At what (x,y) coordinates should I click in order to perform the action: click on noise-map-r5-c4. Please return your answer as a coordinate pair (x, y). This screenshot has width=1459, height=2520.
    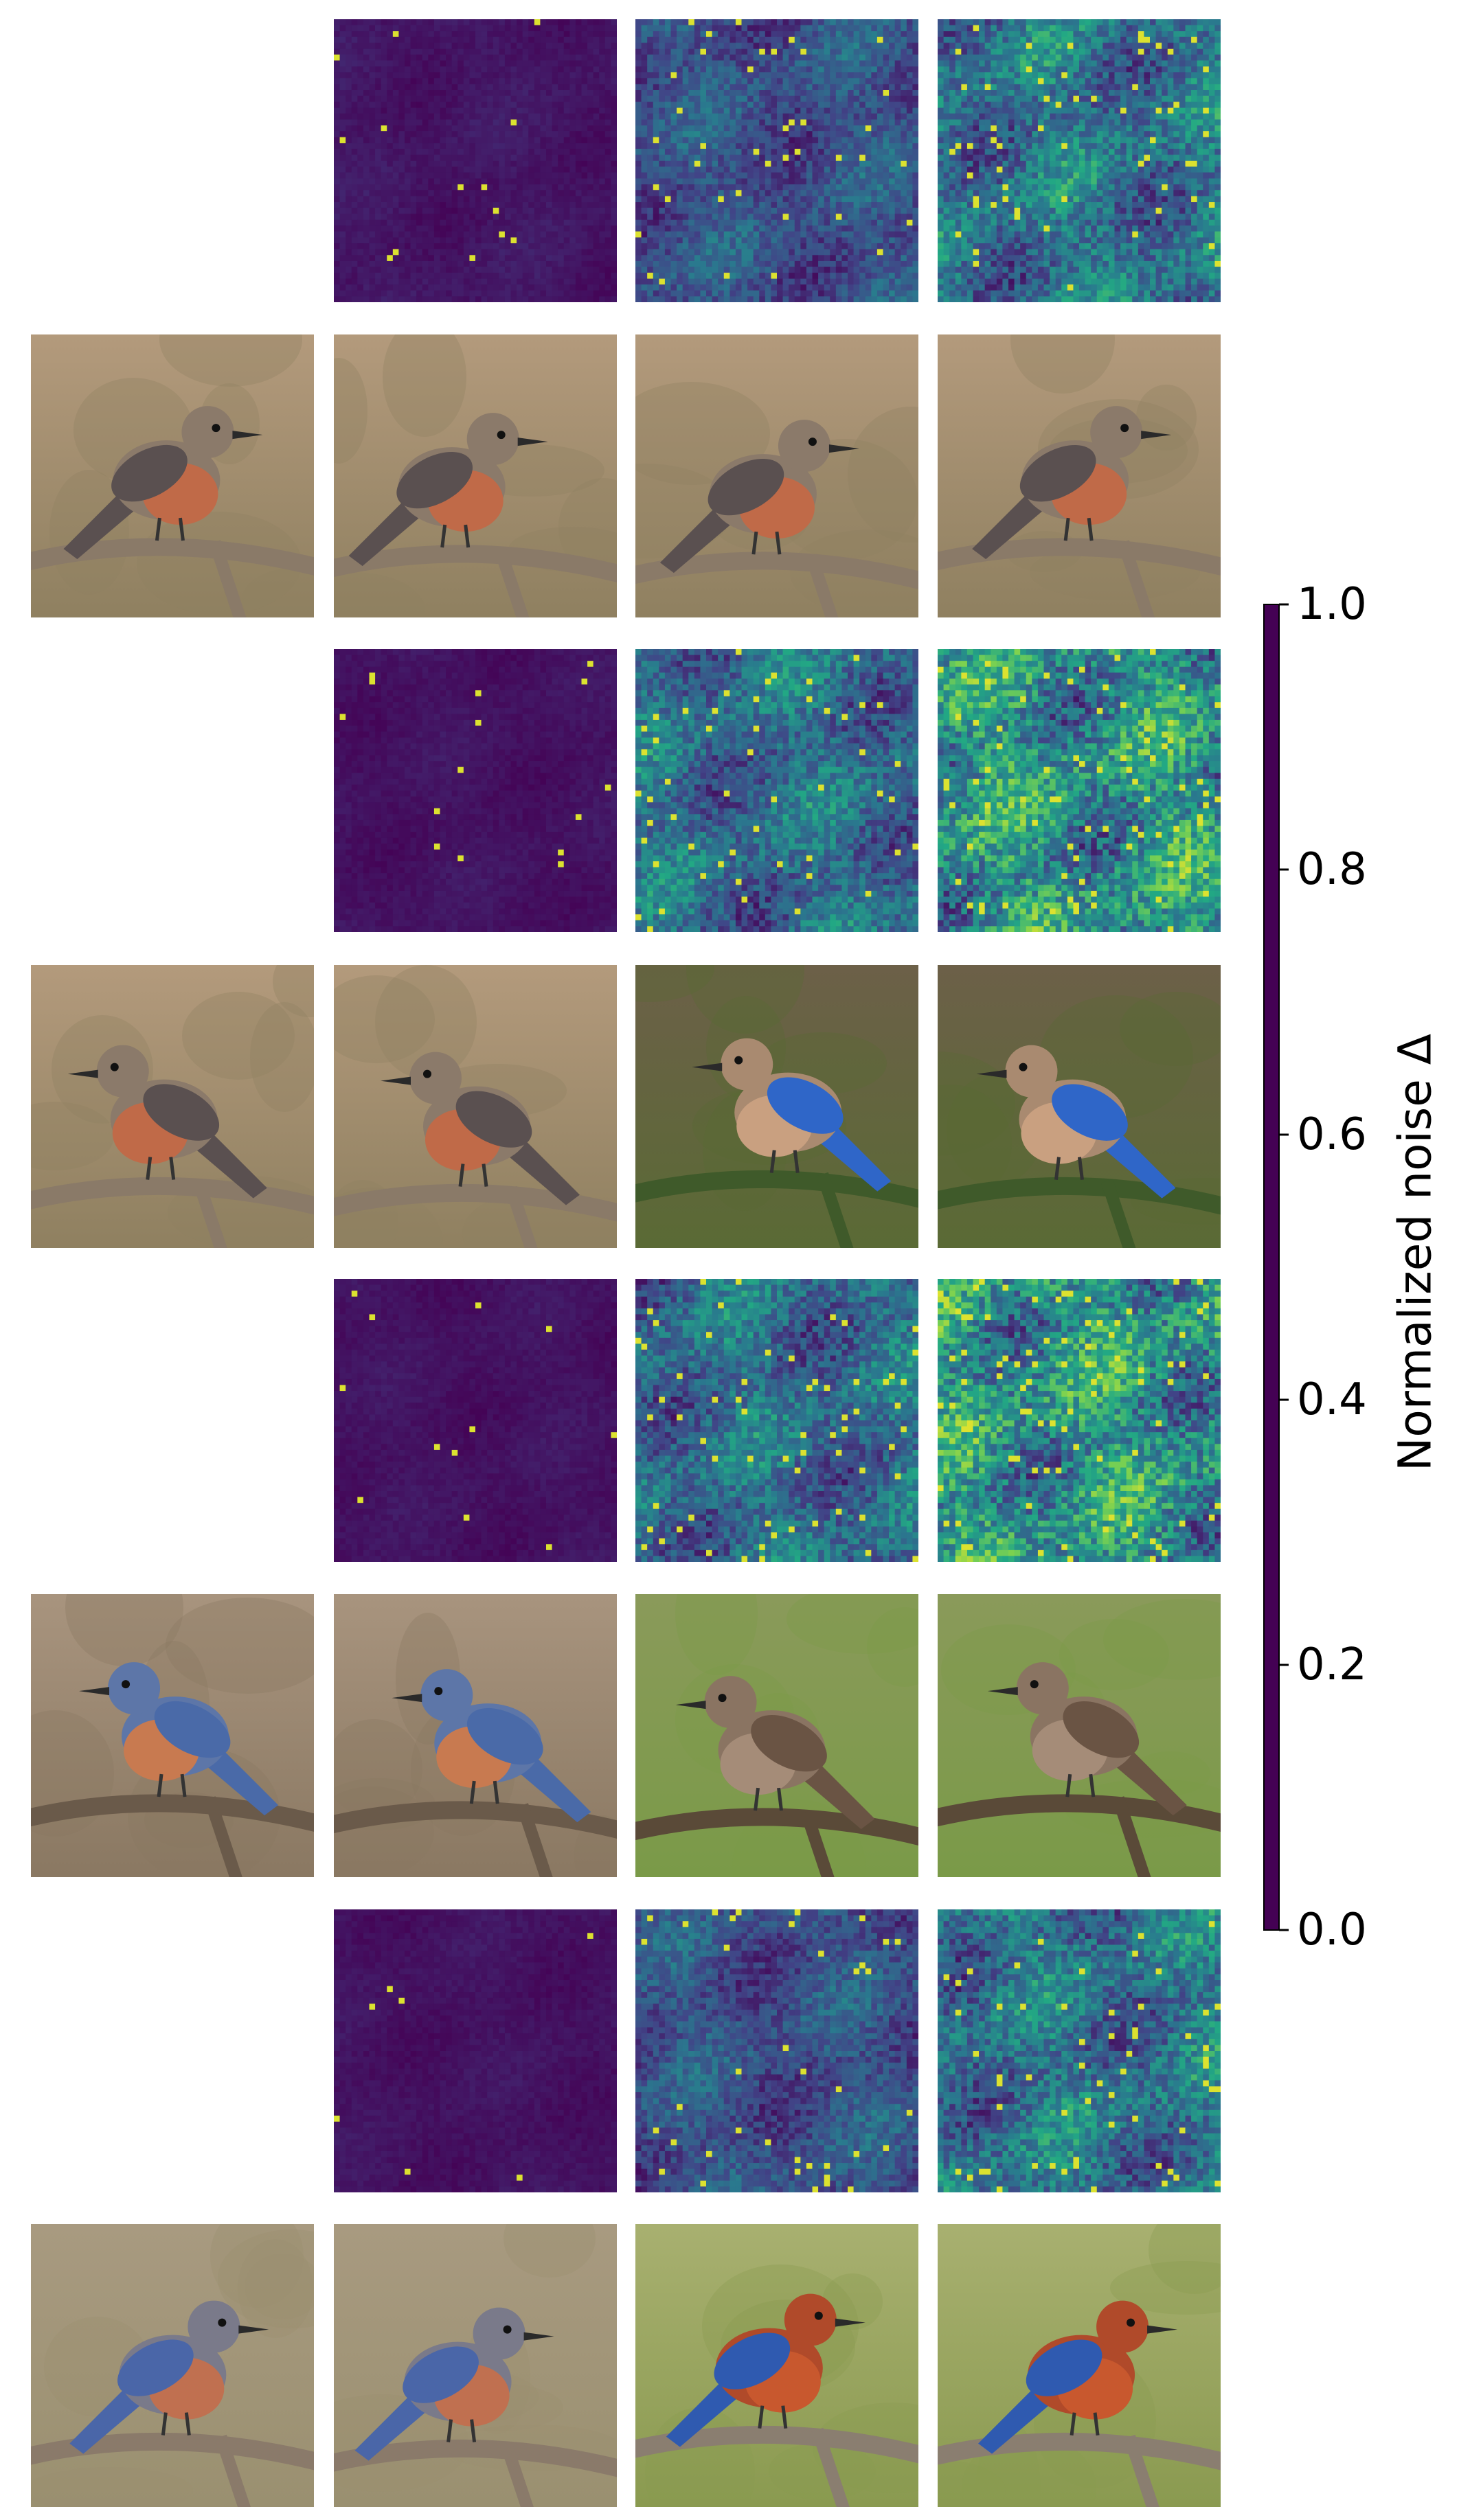
    Looking at the image, I should click on (1079, 1420).